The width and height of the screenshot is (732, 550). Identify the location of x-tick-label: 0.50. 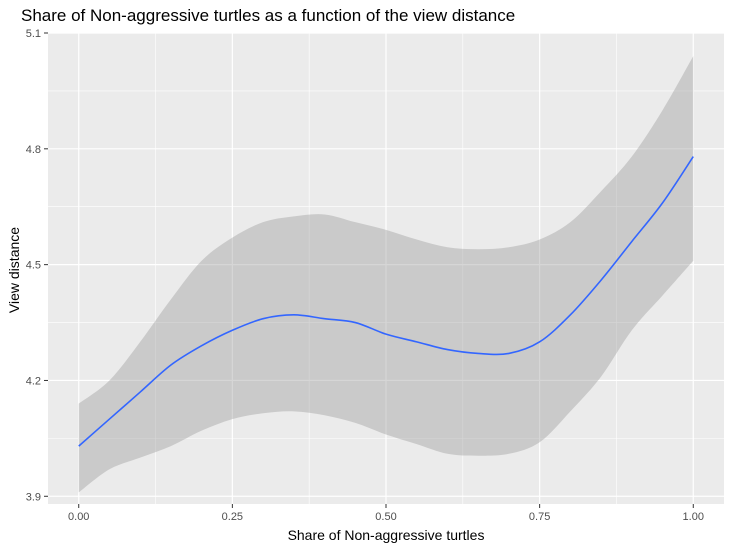
(385, 517).